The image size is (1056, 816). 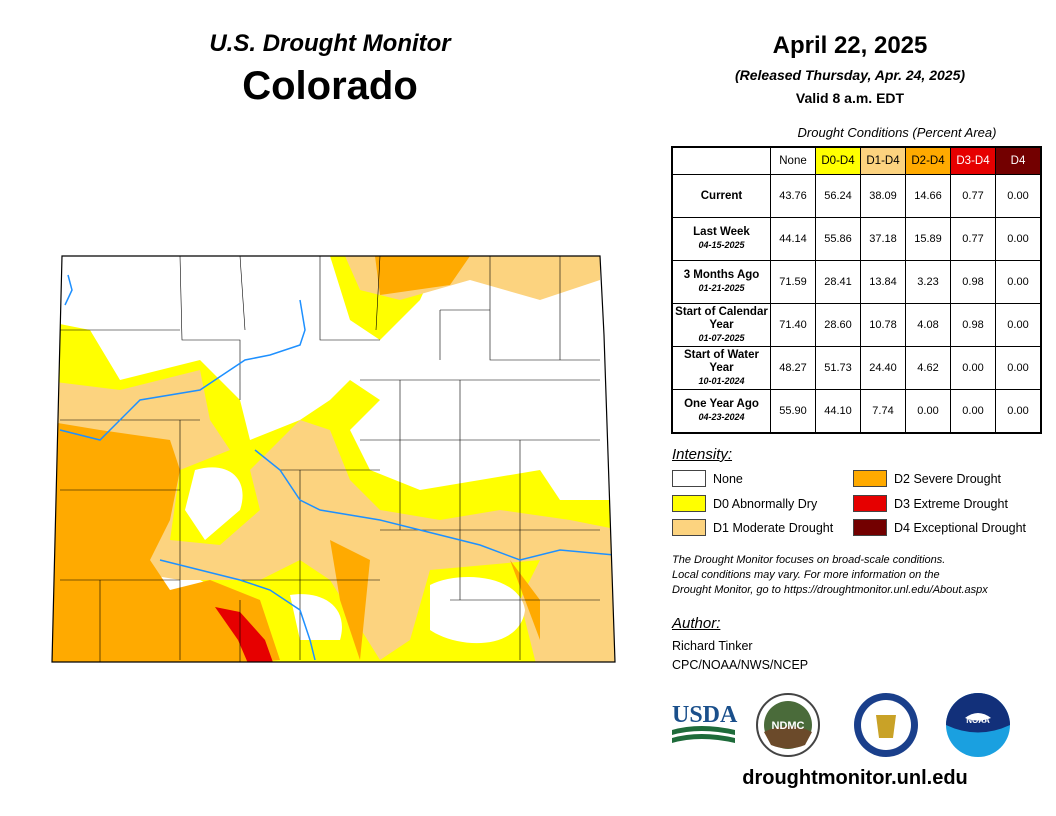 I want to click on table-cell: 44.14, so click(x=793, y=239).